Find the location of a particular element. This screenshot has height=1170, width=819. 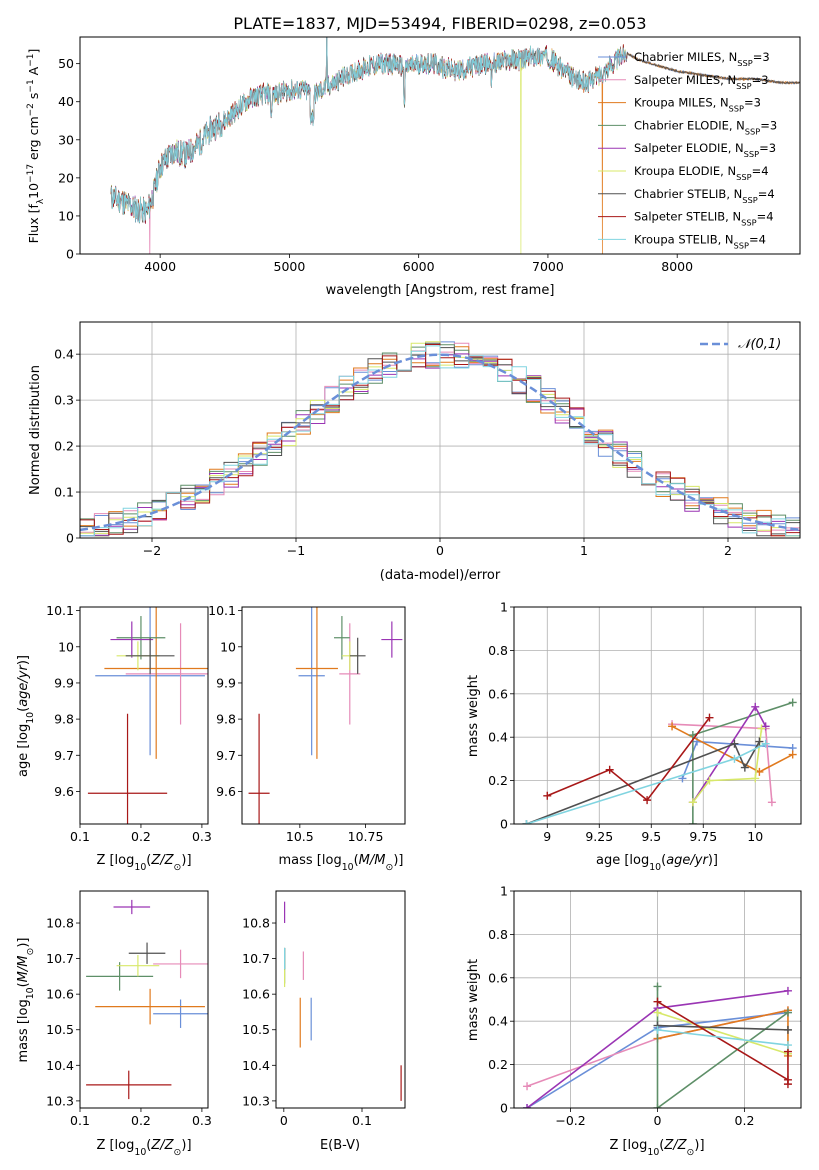

legend-item-chabrier-miles: Chabrier MILES, NSSP=3 is located at coordinates (684, 59).